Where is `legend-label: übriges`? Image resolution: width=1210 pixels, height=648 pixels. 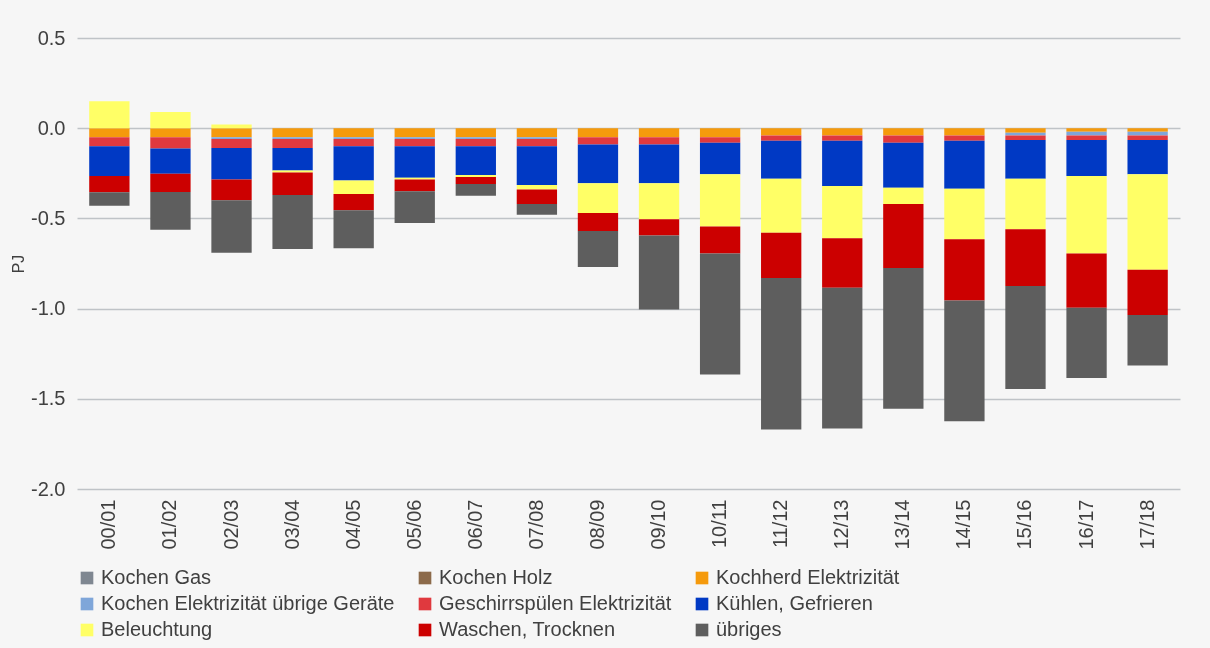 legend-label: übriges is located at coordinates (749, 629).